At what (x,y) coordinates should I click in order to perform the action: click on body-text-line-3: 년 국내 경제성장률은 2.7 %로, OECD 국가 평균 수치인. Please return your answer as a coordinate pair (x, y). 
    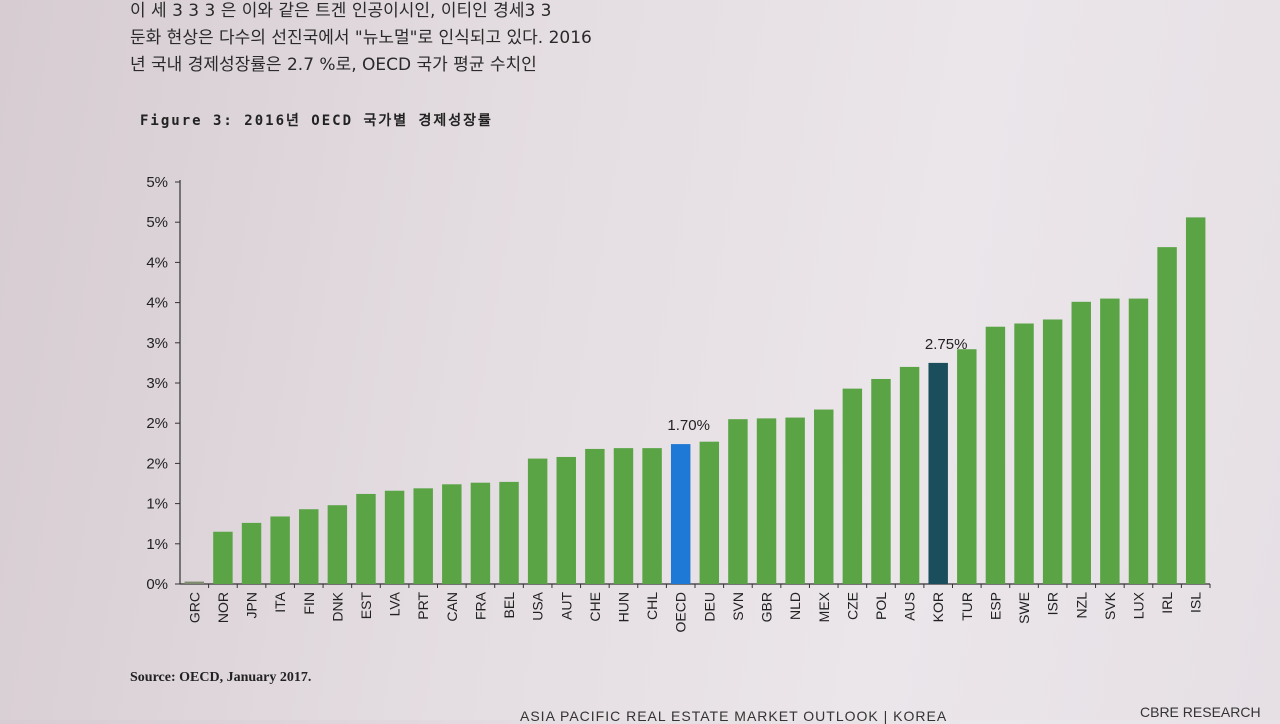
    Looking at the image, I should click on (333, 65).